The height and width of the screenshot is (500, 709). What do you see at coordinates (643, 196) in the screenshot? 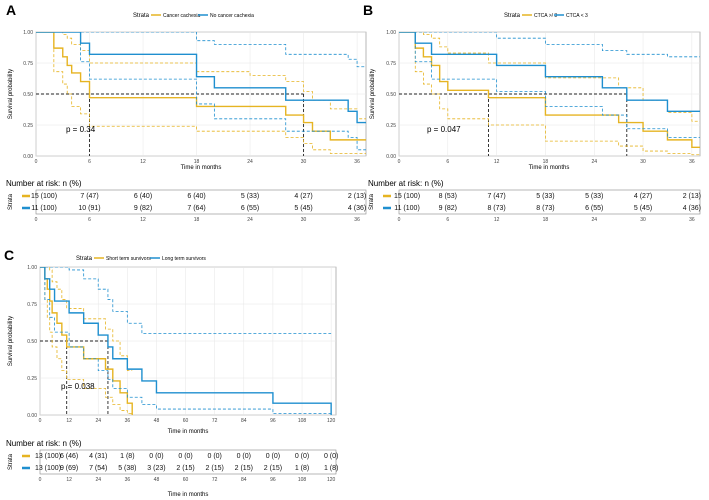
I see `risk-cell: 4 (27)` at bounding box center [643, 196].